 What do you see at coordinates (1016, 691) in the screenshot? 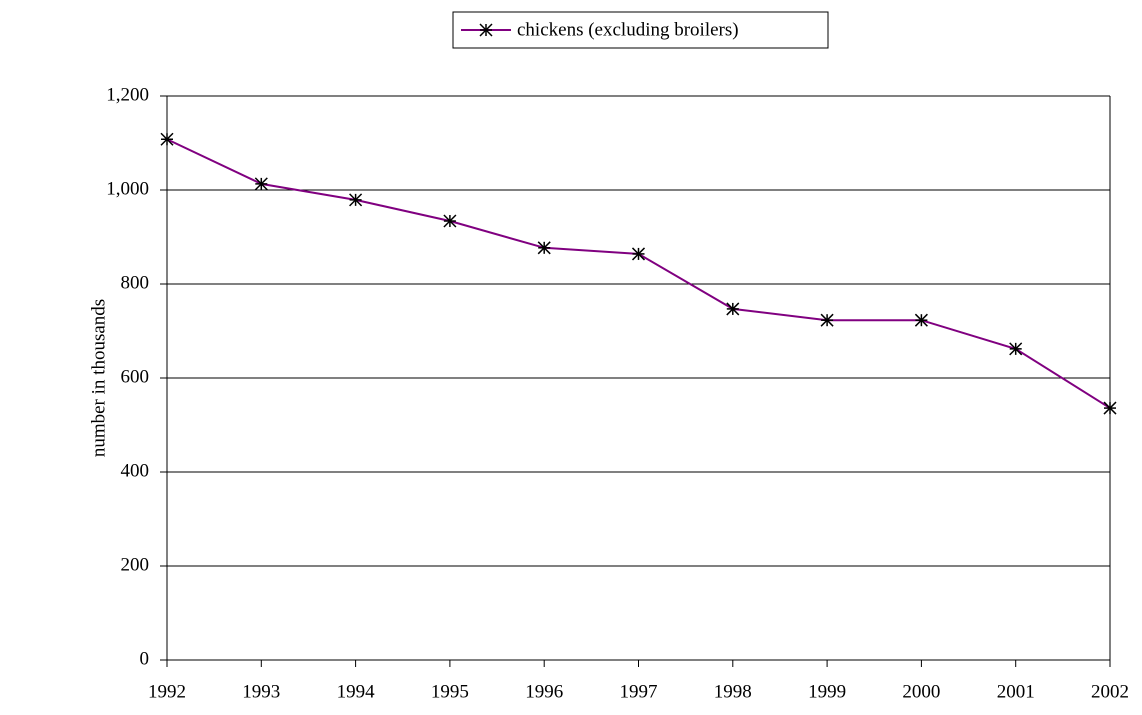
I see `x-tick-label: 2001` at bounding box center [1016, 691].